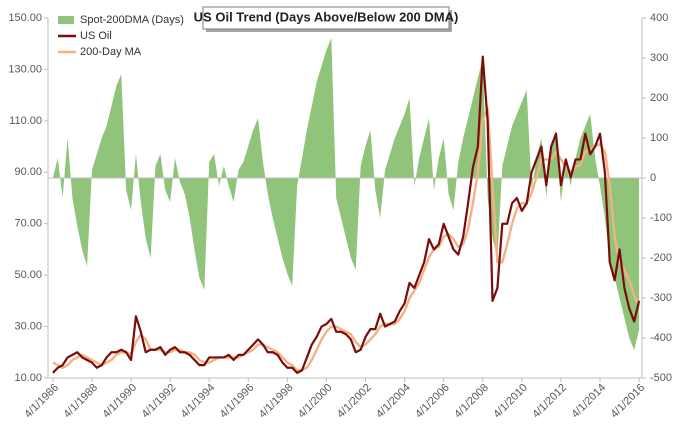 This screenshot has height=440, width=680. What do you see at coordinates (659, 58) in the screenshot?
I see `y2-tick-label: 300` at bounding box center [659, 58].